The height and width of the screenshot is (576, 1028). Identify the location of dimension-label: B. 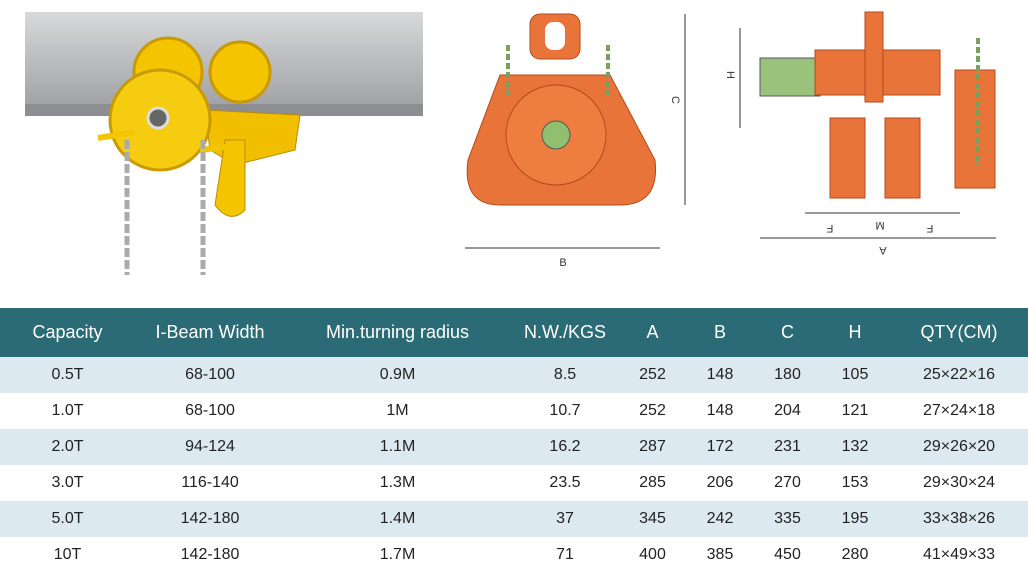
(562, 263).